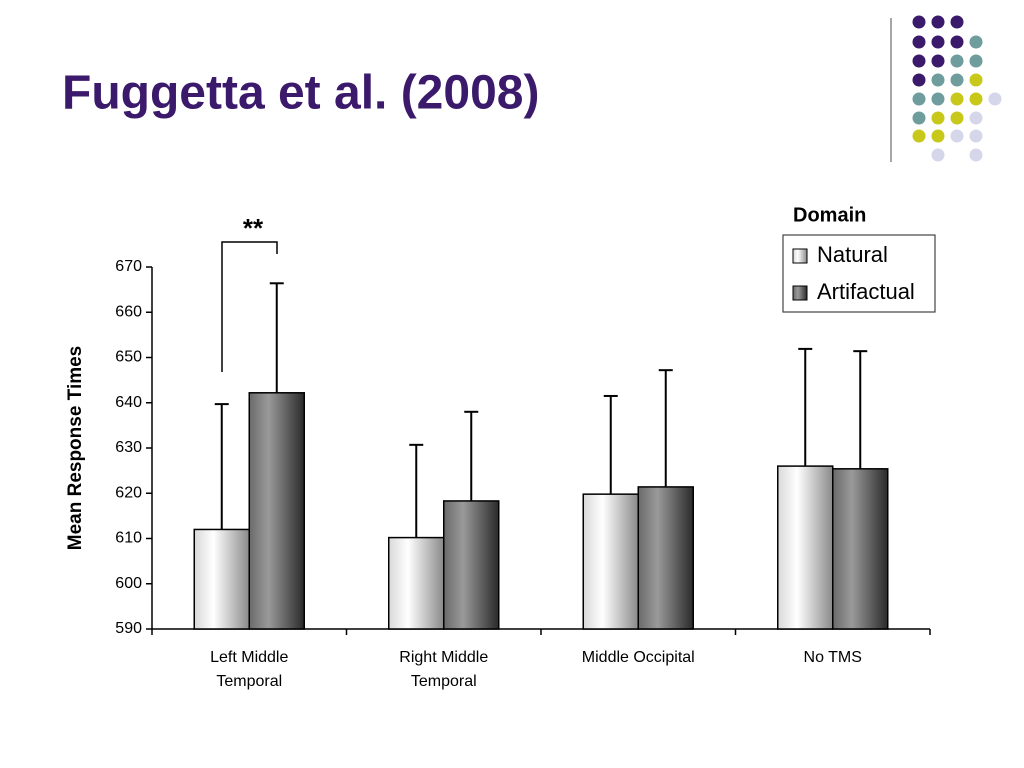 This screenshot has width=1024, height=768. I want to click on significance-bracket, so click(249, 306).